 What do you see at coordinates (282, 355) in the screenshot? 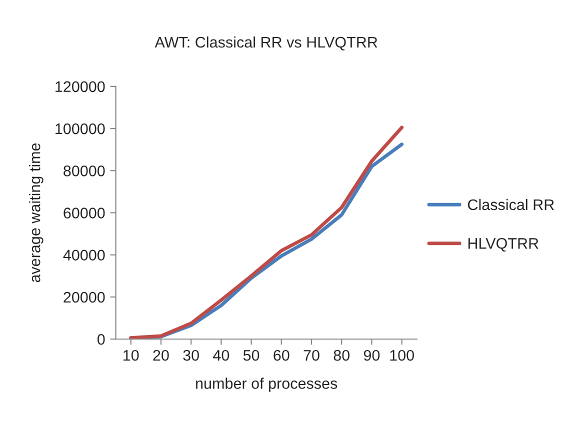
I see `x-tick-label: 60` at bounding box center [282, 355].